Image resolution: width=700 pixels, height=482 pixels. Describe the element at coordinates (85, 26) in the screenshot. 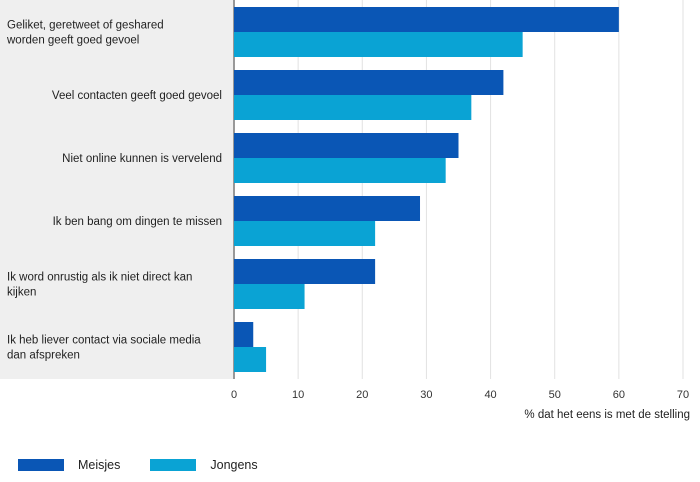

I see `category-label-line: Geliket, geretweet of geshared` at that location.